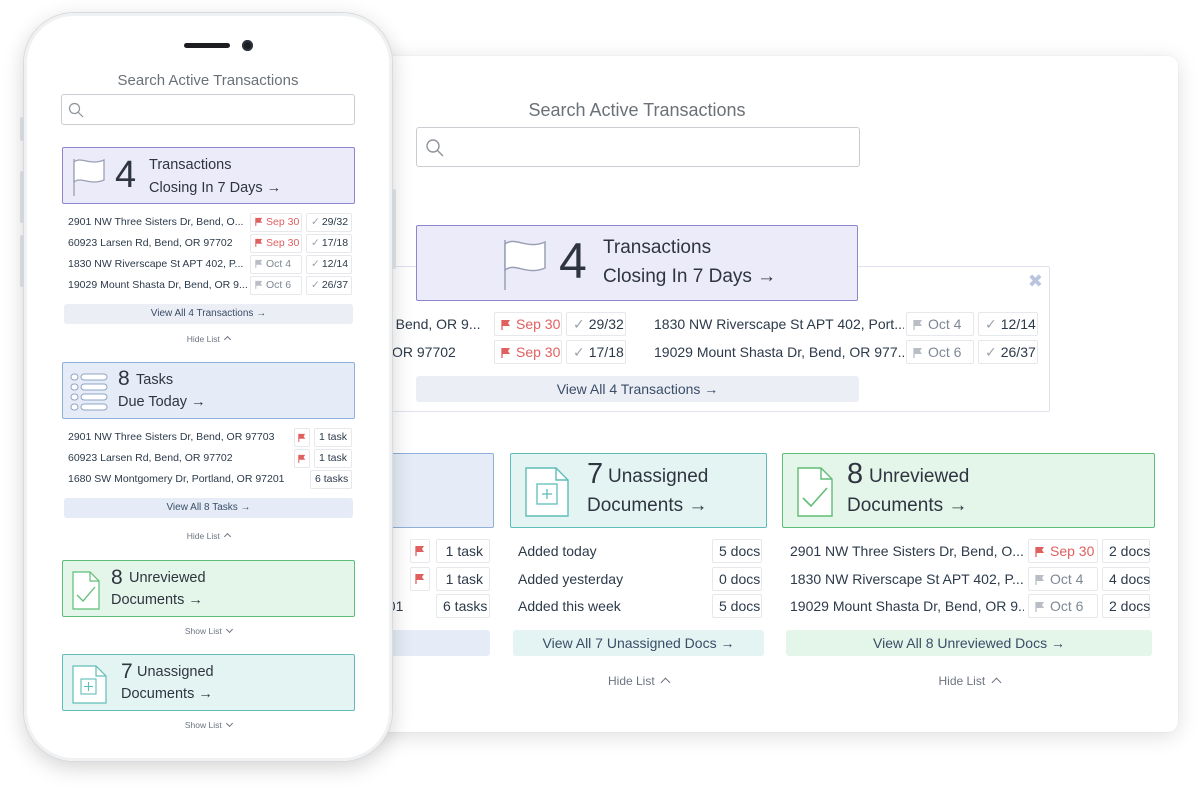 The image size is (1200, 788). Describe the element at coordinates (640, 579) in the screenshot. I see `list-item: Added yesterday 0 docs` at that location.